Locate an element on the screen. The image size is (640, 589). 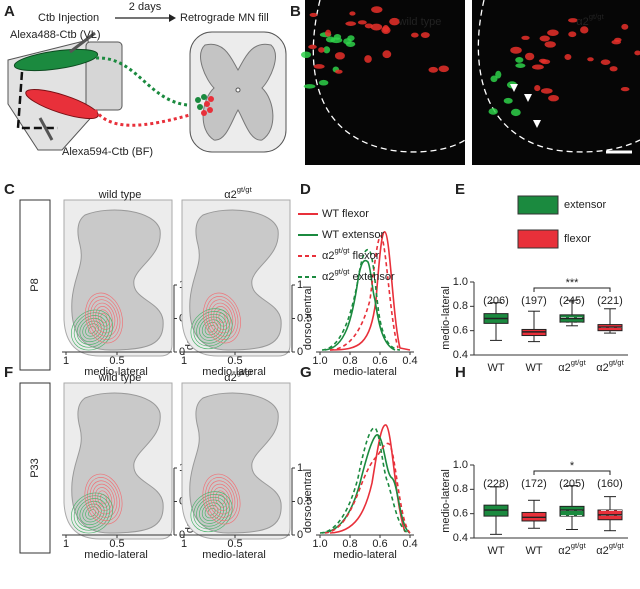
y-tick-label: 0.6 is located at coordinates (460, 331).